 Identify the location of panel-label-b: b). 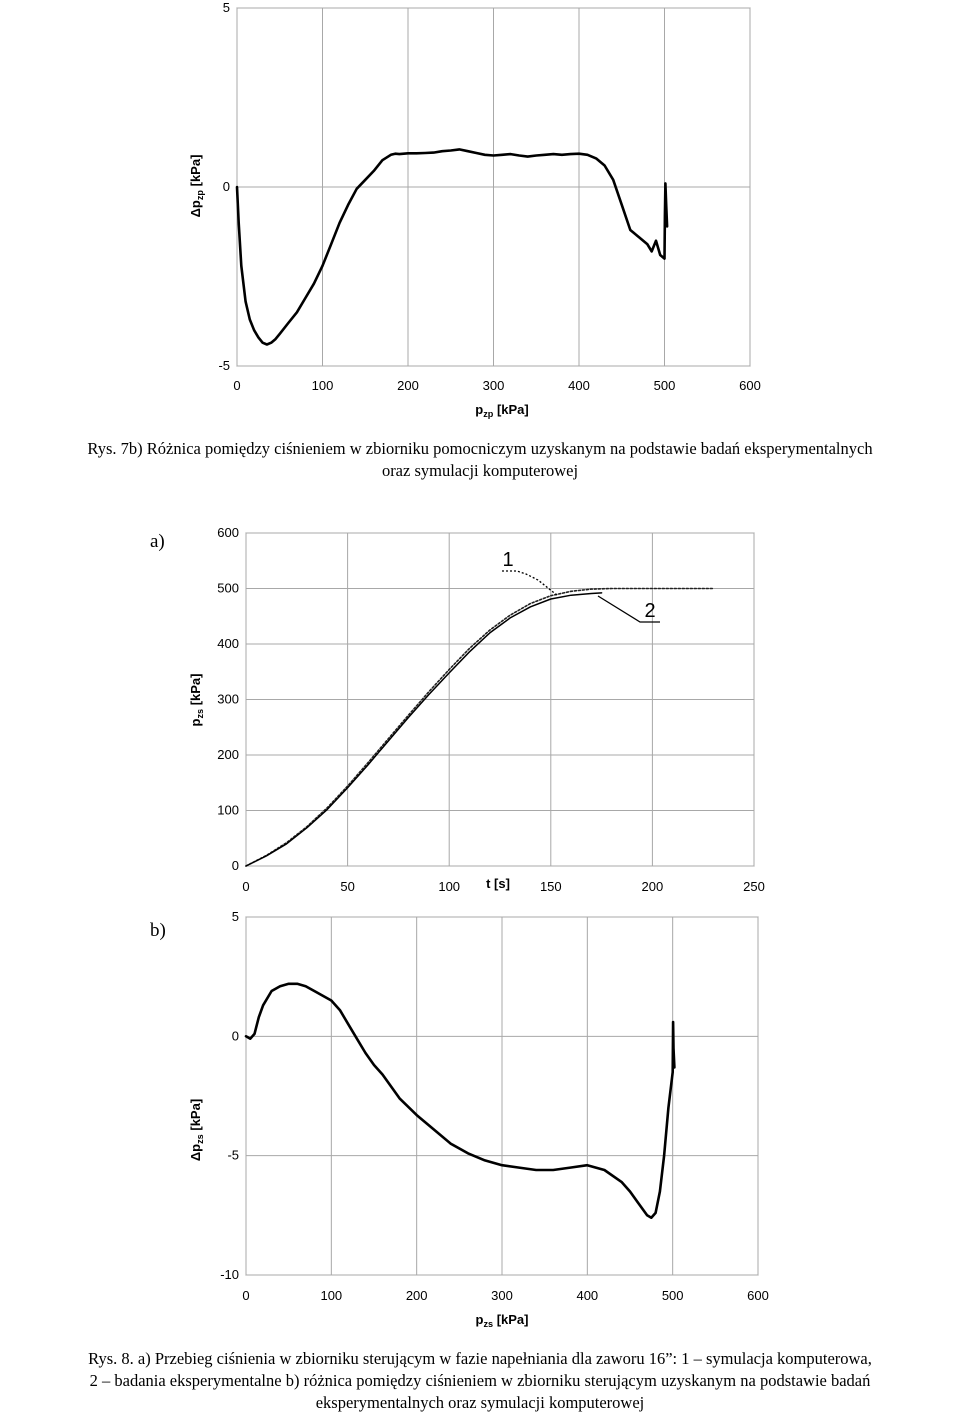
(158, 930).